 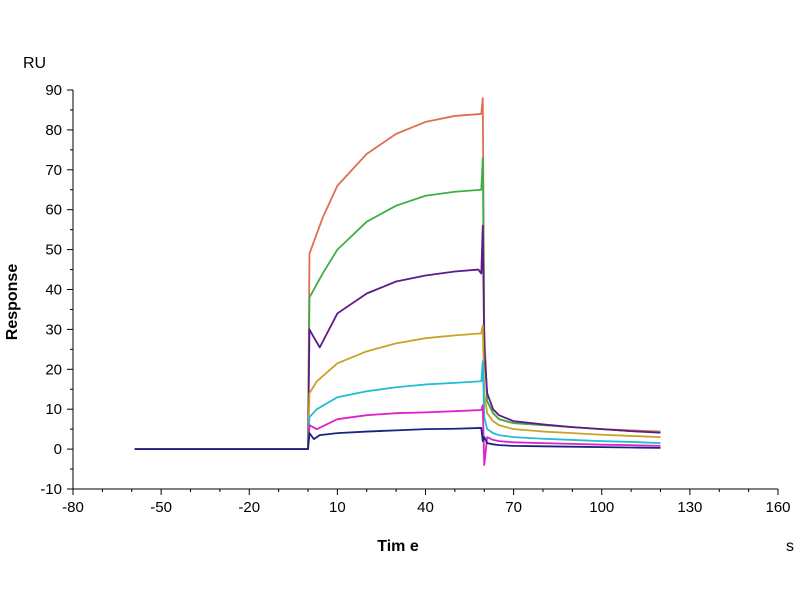 What do you see at coordinates (34, 63) in the screenshot?
I see `y-unit-label: RU` at bounding box center [34, 63].